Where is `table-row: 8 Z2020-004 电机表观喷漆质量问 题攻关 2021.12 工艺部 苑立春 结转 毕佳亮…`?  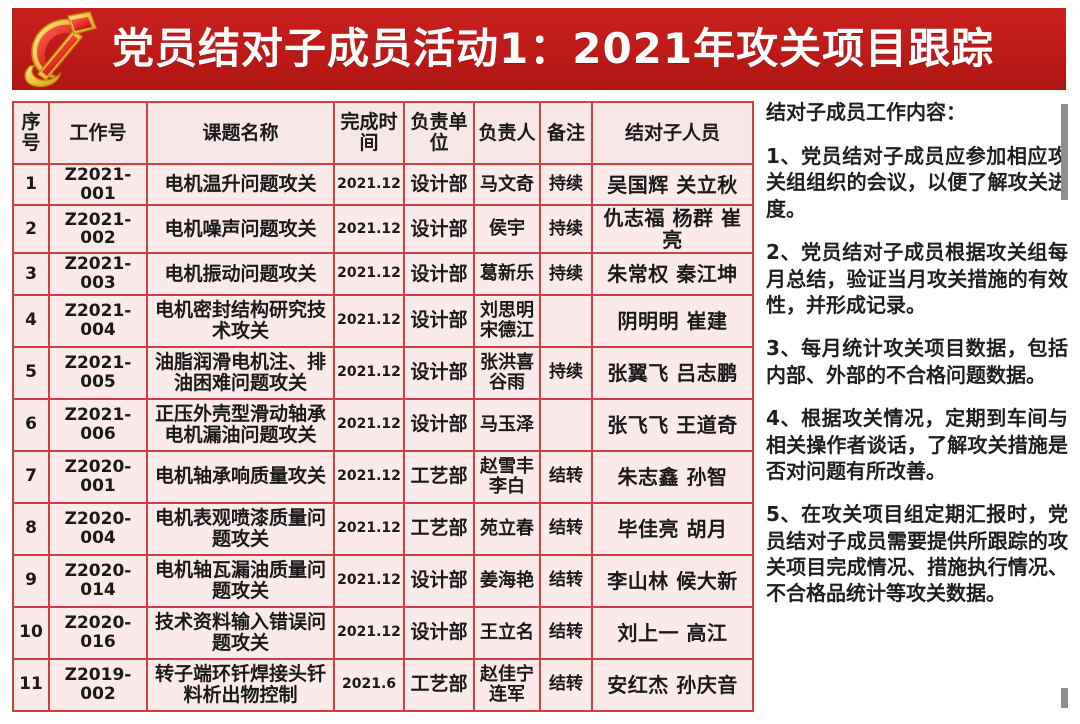 table-row: 8 Z2020-004 电机表观喷漆质量问 题攻关 2021.12 工艺部 苑立春 结转 毕佳亮… is located at coordinates (383, 528).